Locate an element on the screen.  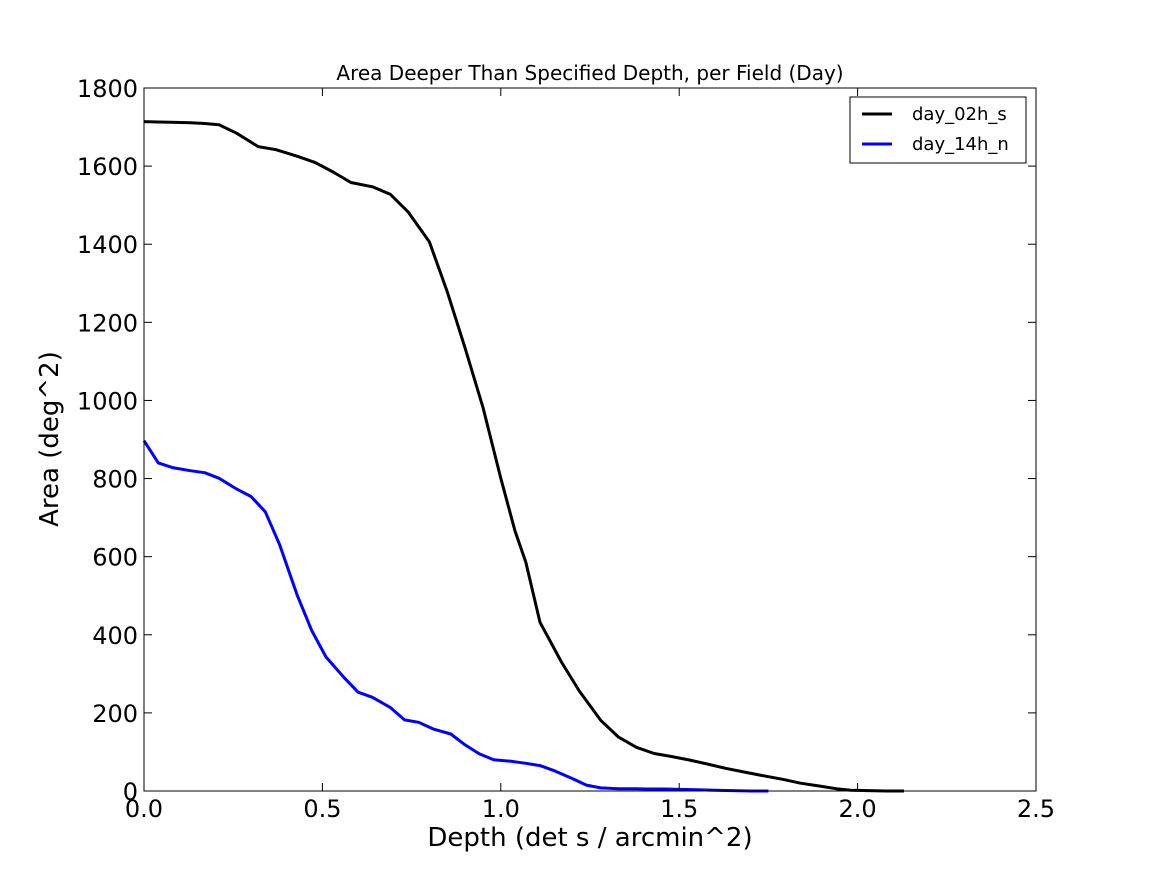
y-tick-label: 1600 is located at coordinates (107, 167).